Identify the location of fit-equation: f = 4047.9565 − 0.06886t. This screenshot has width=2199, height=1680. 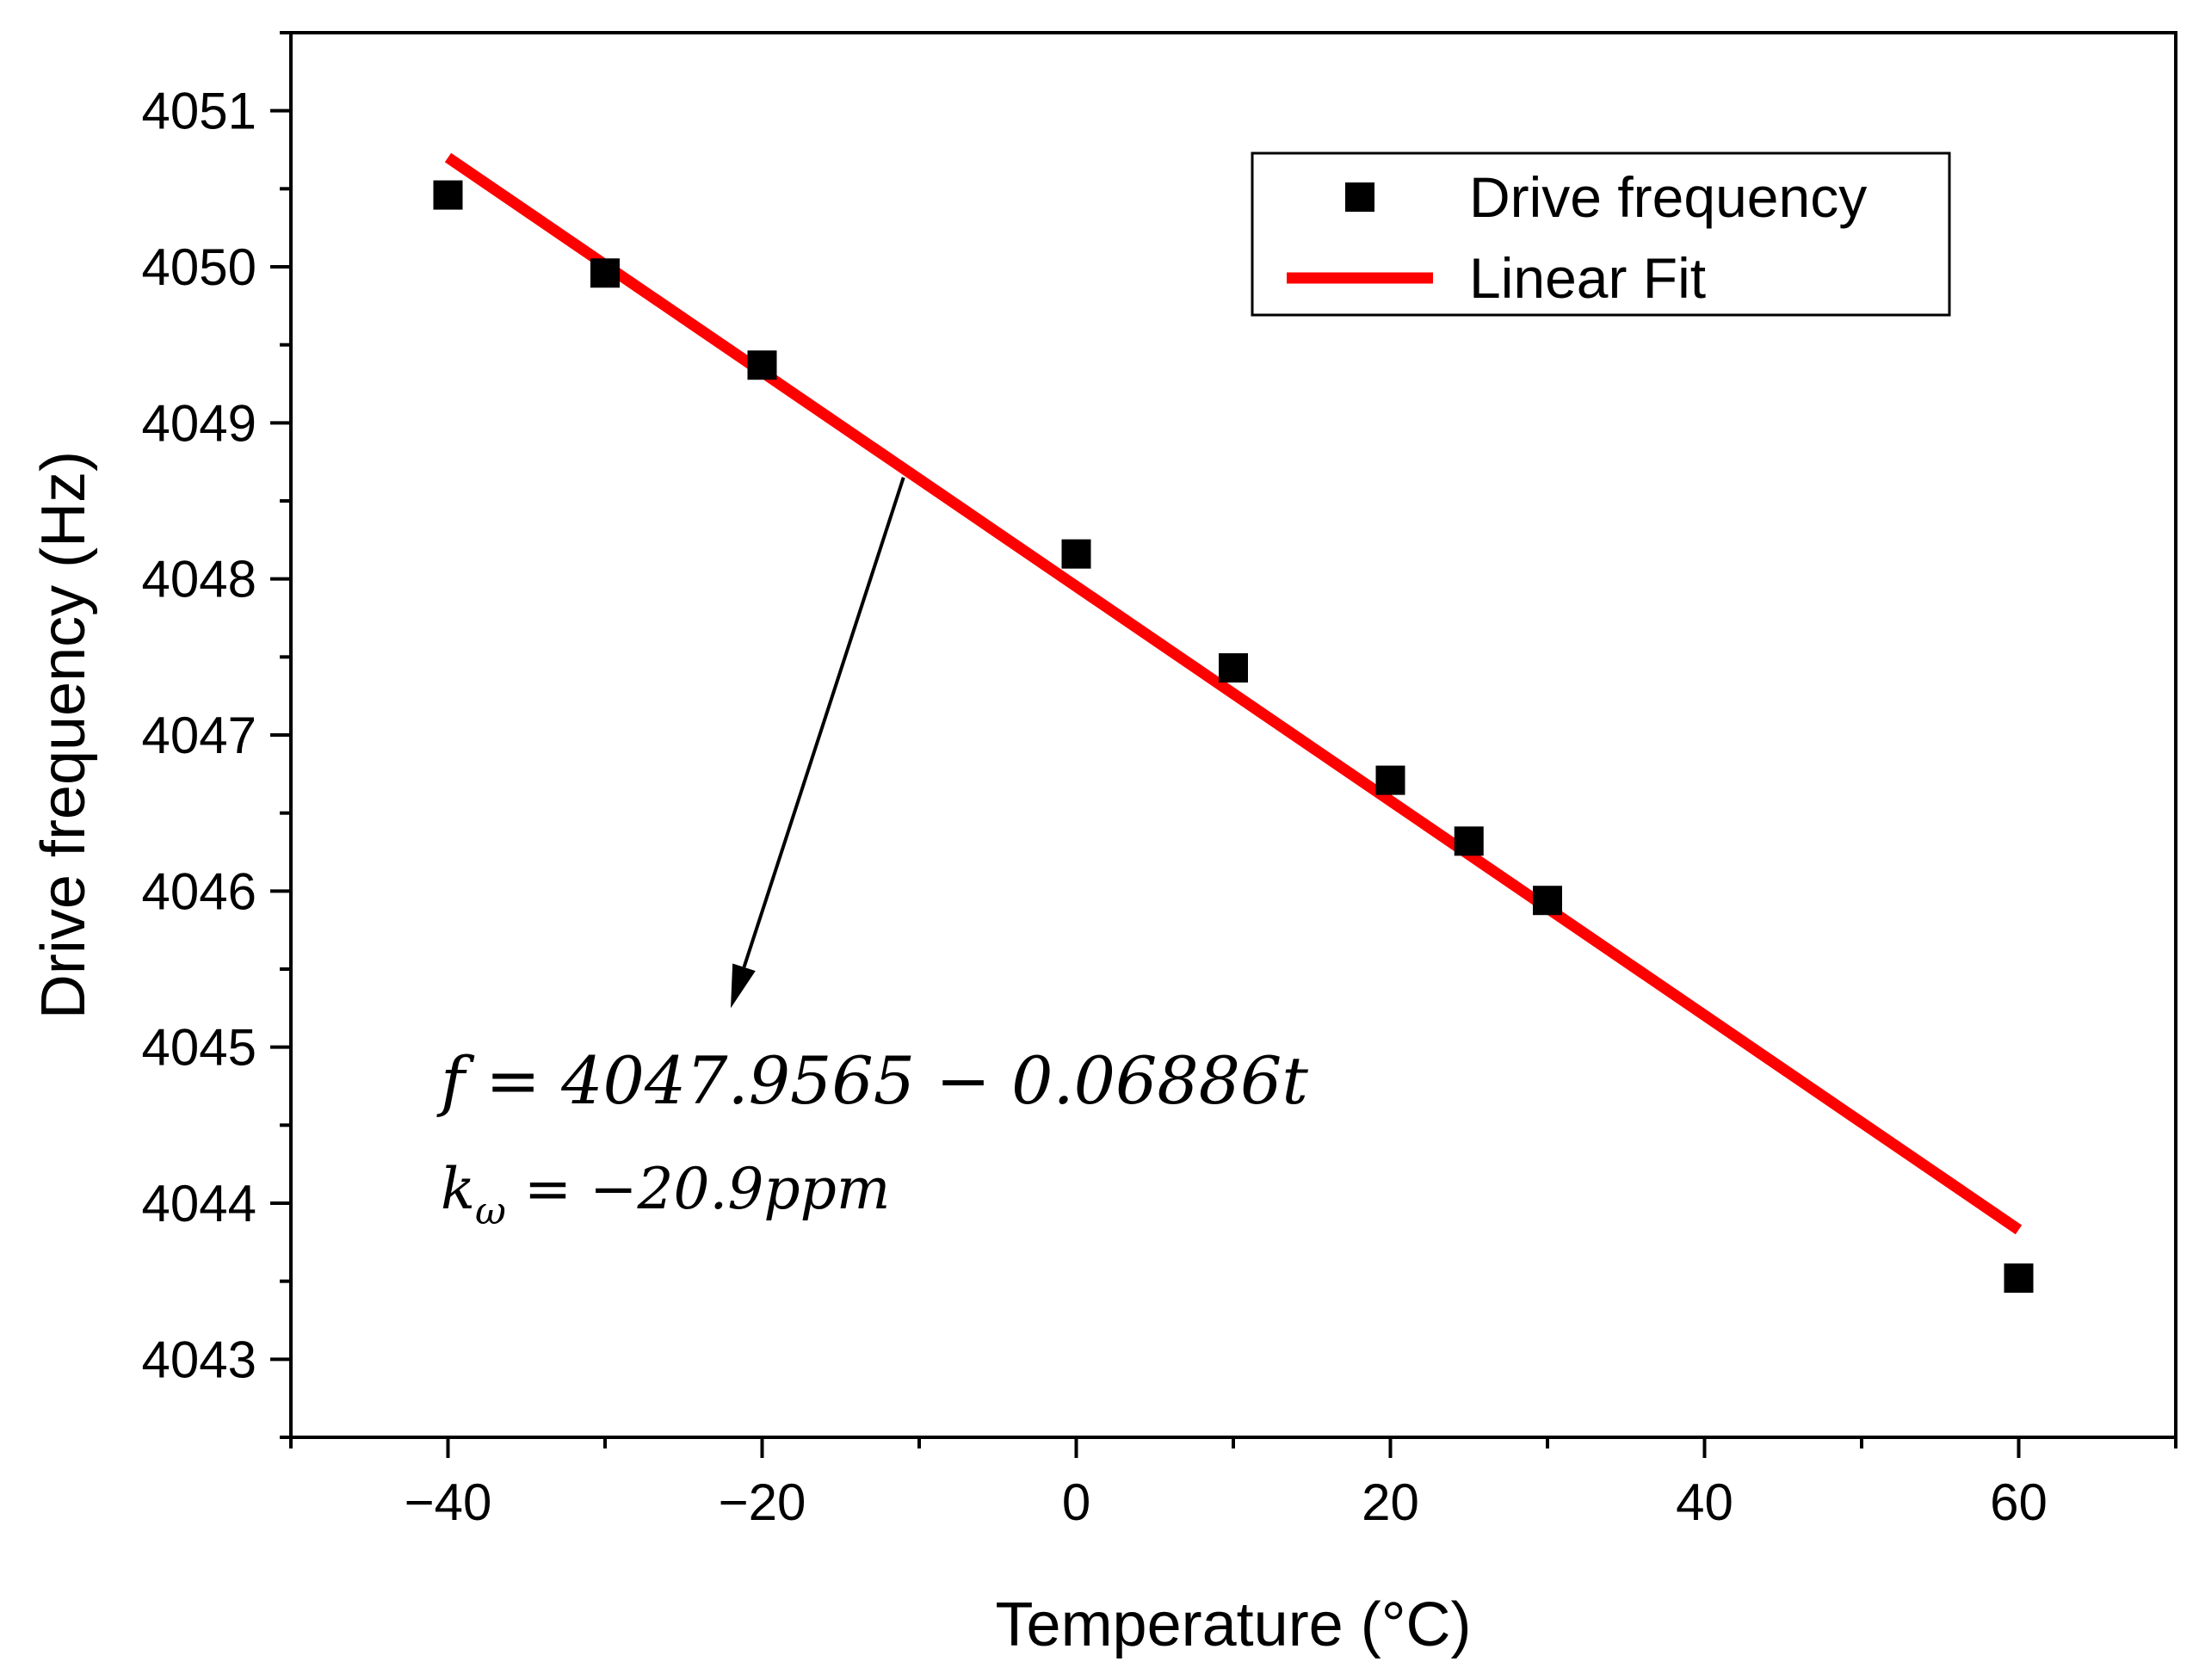
(872, 1080).